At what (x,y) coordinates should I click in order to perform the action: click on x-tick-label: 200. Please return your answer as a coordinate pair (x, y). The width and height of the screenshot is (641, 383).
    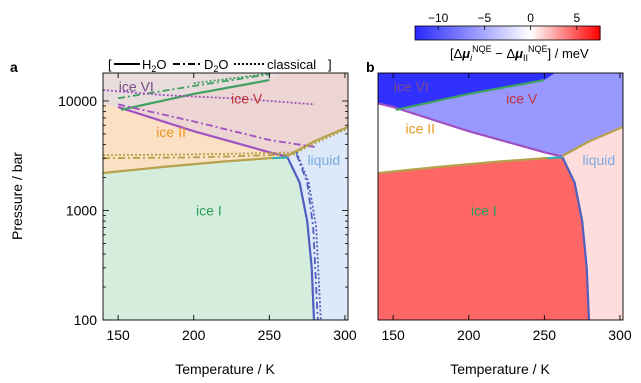
    Looking at the image, I should click on (194, 335).